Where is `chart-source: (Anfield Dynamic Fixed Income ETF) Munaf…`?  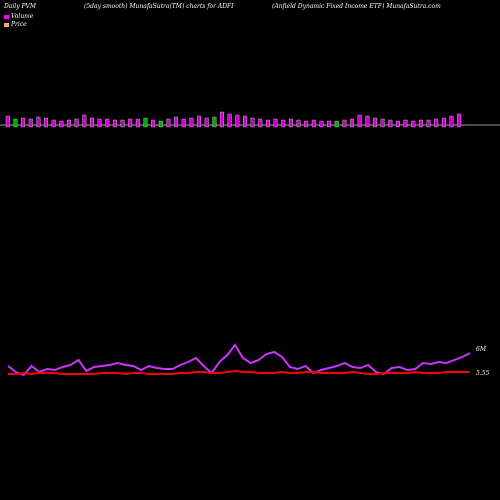
chart-source: (Anfield Dynamic Fixed Income ETF) Munaf… is located at coordinates (356, 6).